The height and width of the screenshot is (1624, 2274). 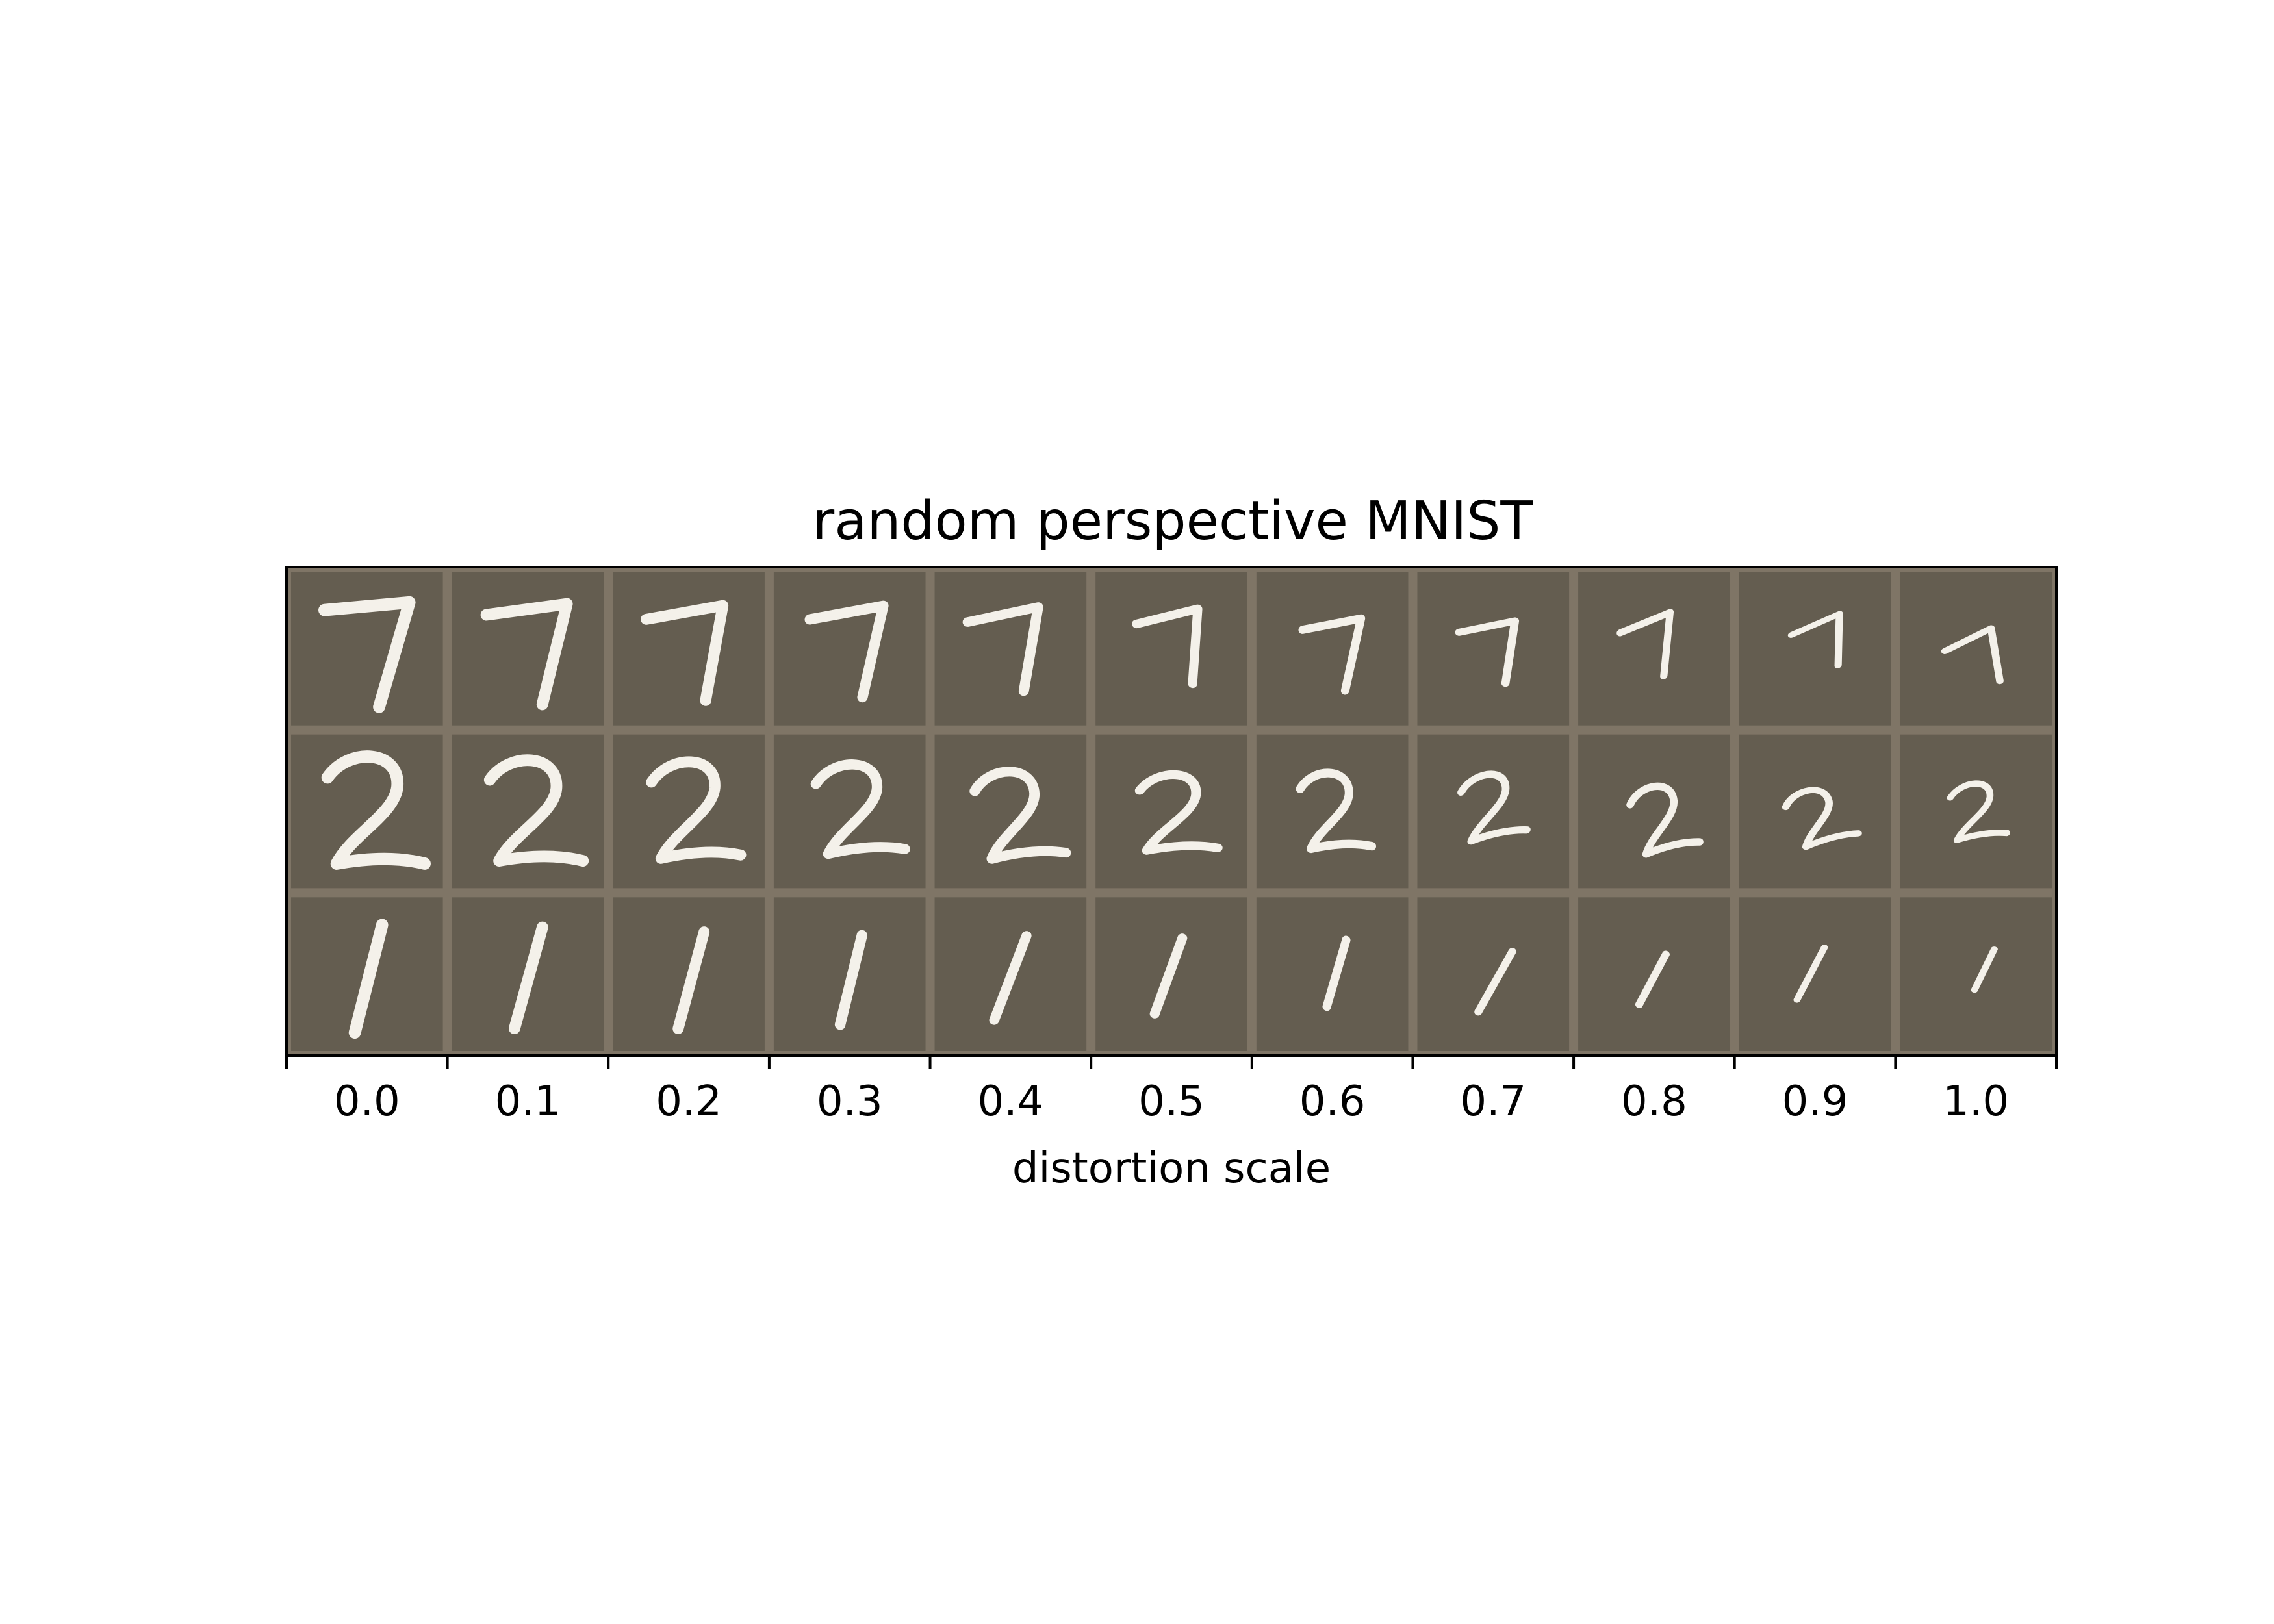 What do you see at coordinates (1822, 818) in the screenshot?
I see `digit-two-0.9` at bounding box center [1822, 818].